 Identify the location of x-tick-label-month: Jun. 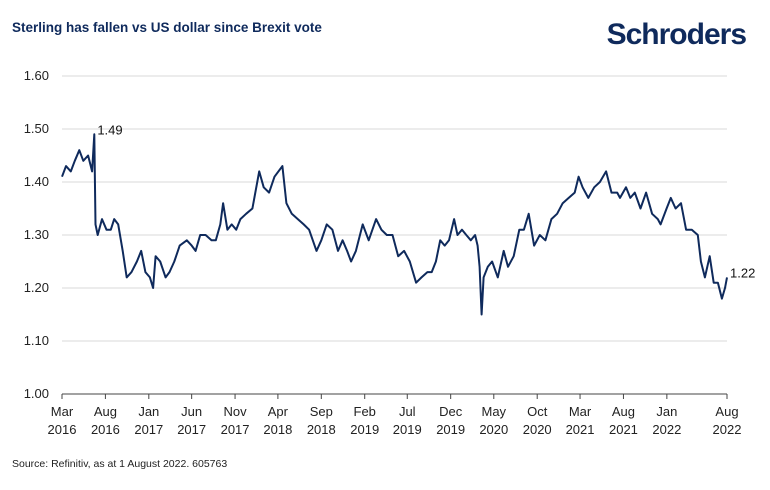
(191, 411).